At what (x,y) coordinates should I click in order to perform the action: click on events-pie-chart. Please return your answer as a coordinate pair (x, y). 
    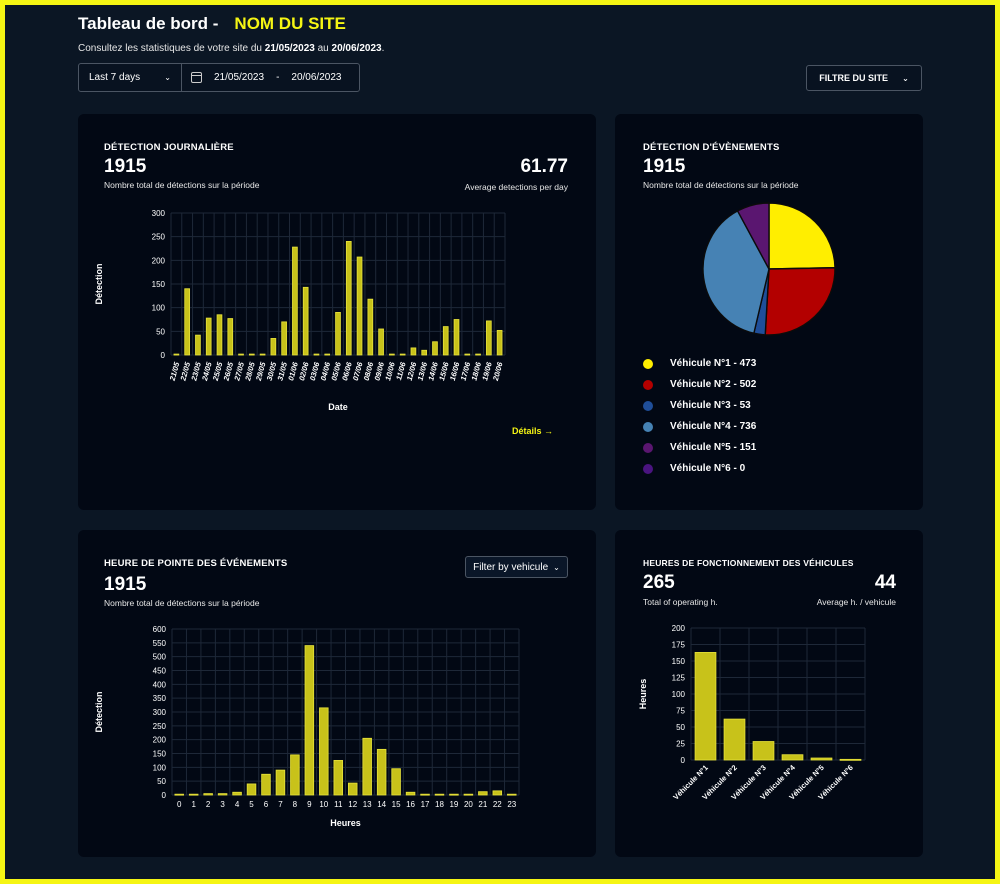
    Looking at the image, I should click on (769, 269).